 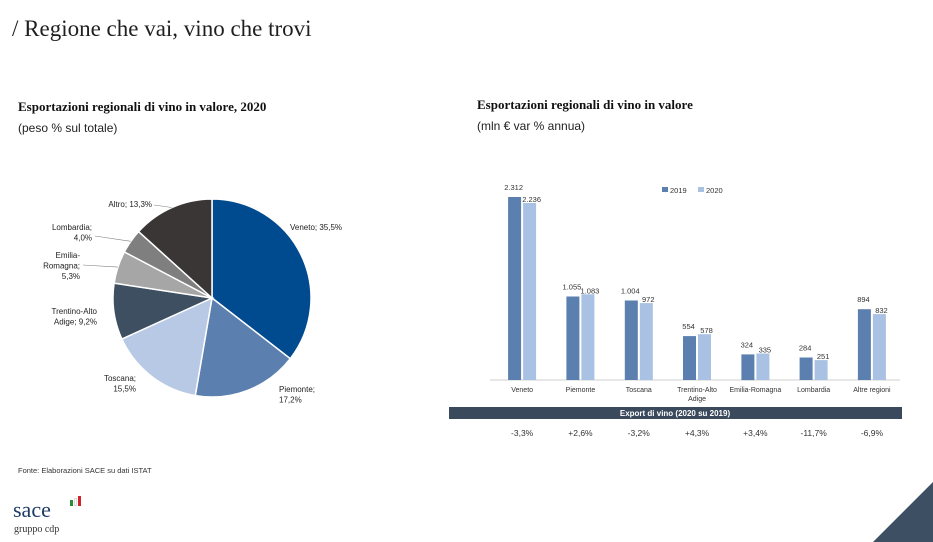 I want to click on bar-value-label: 1.083, so click(x=590, y=290).